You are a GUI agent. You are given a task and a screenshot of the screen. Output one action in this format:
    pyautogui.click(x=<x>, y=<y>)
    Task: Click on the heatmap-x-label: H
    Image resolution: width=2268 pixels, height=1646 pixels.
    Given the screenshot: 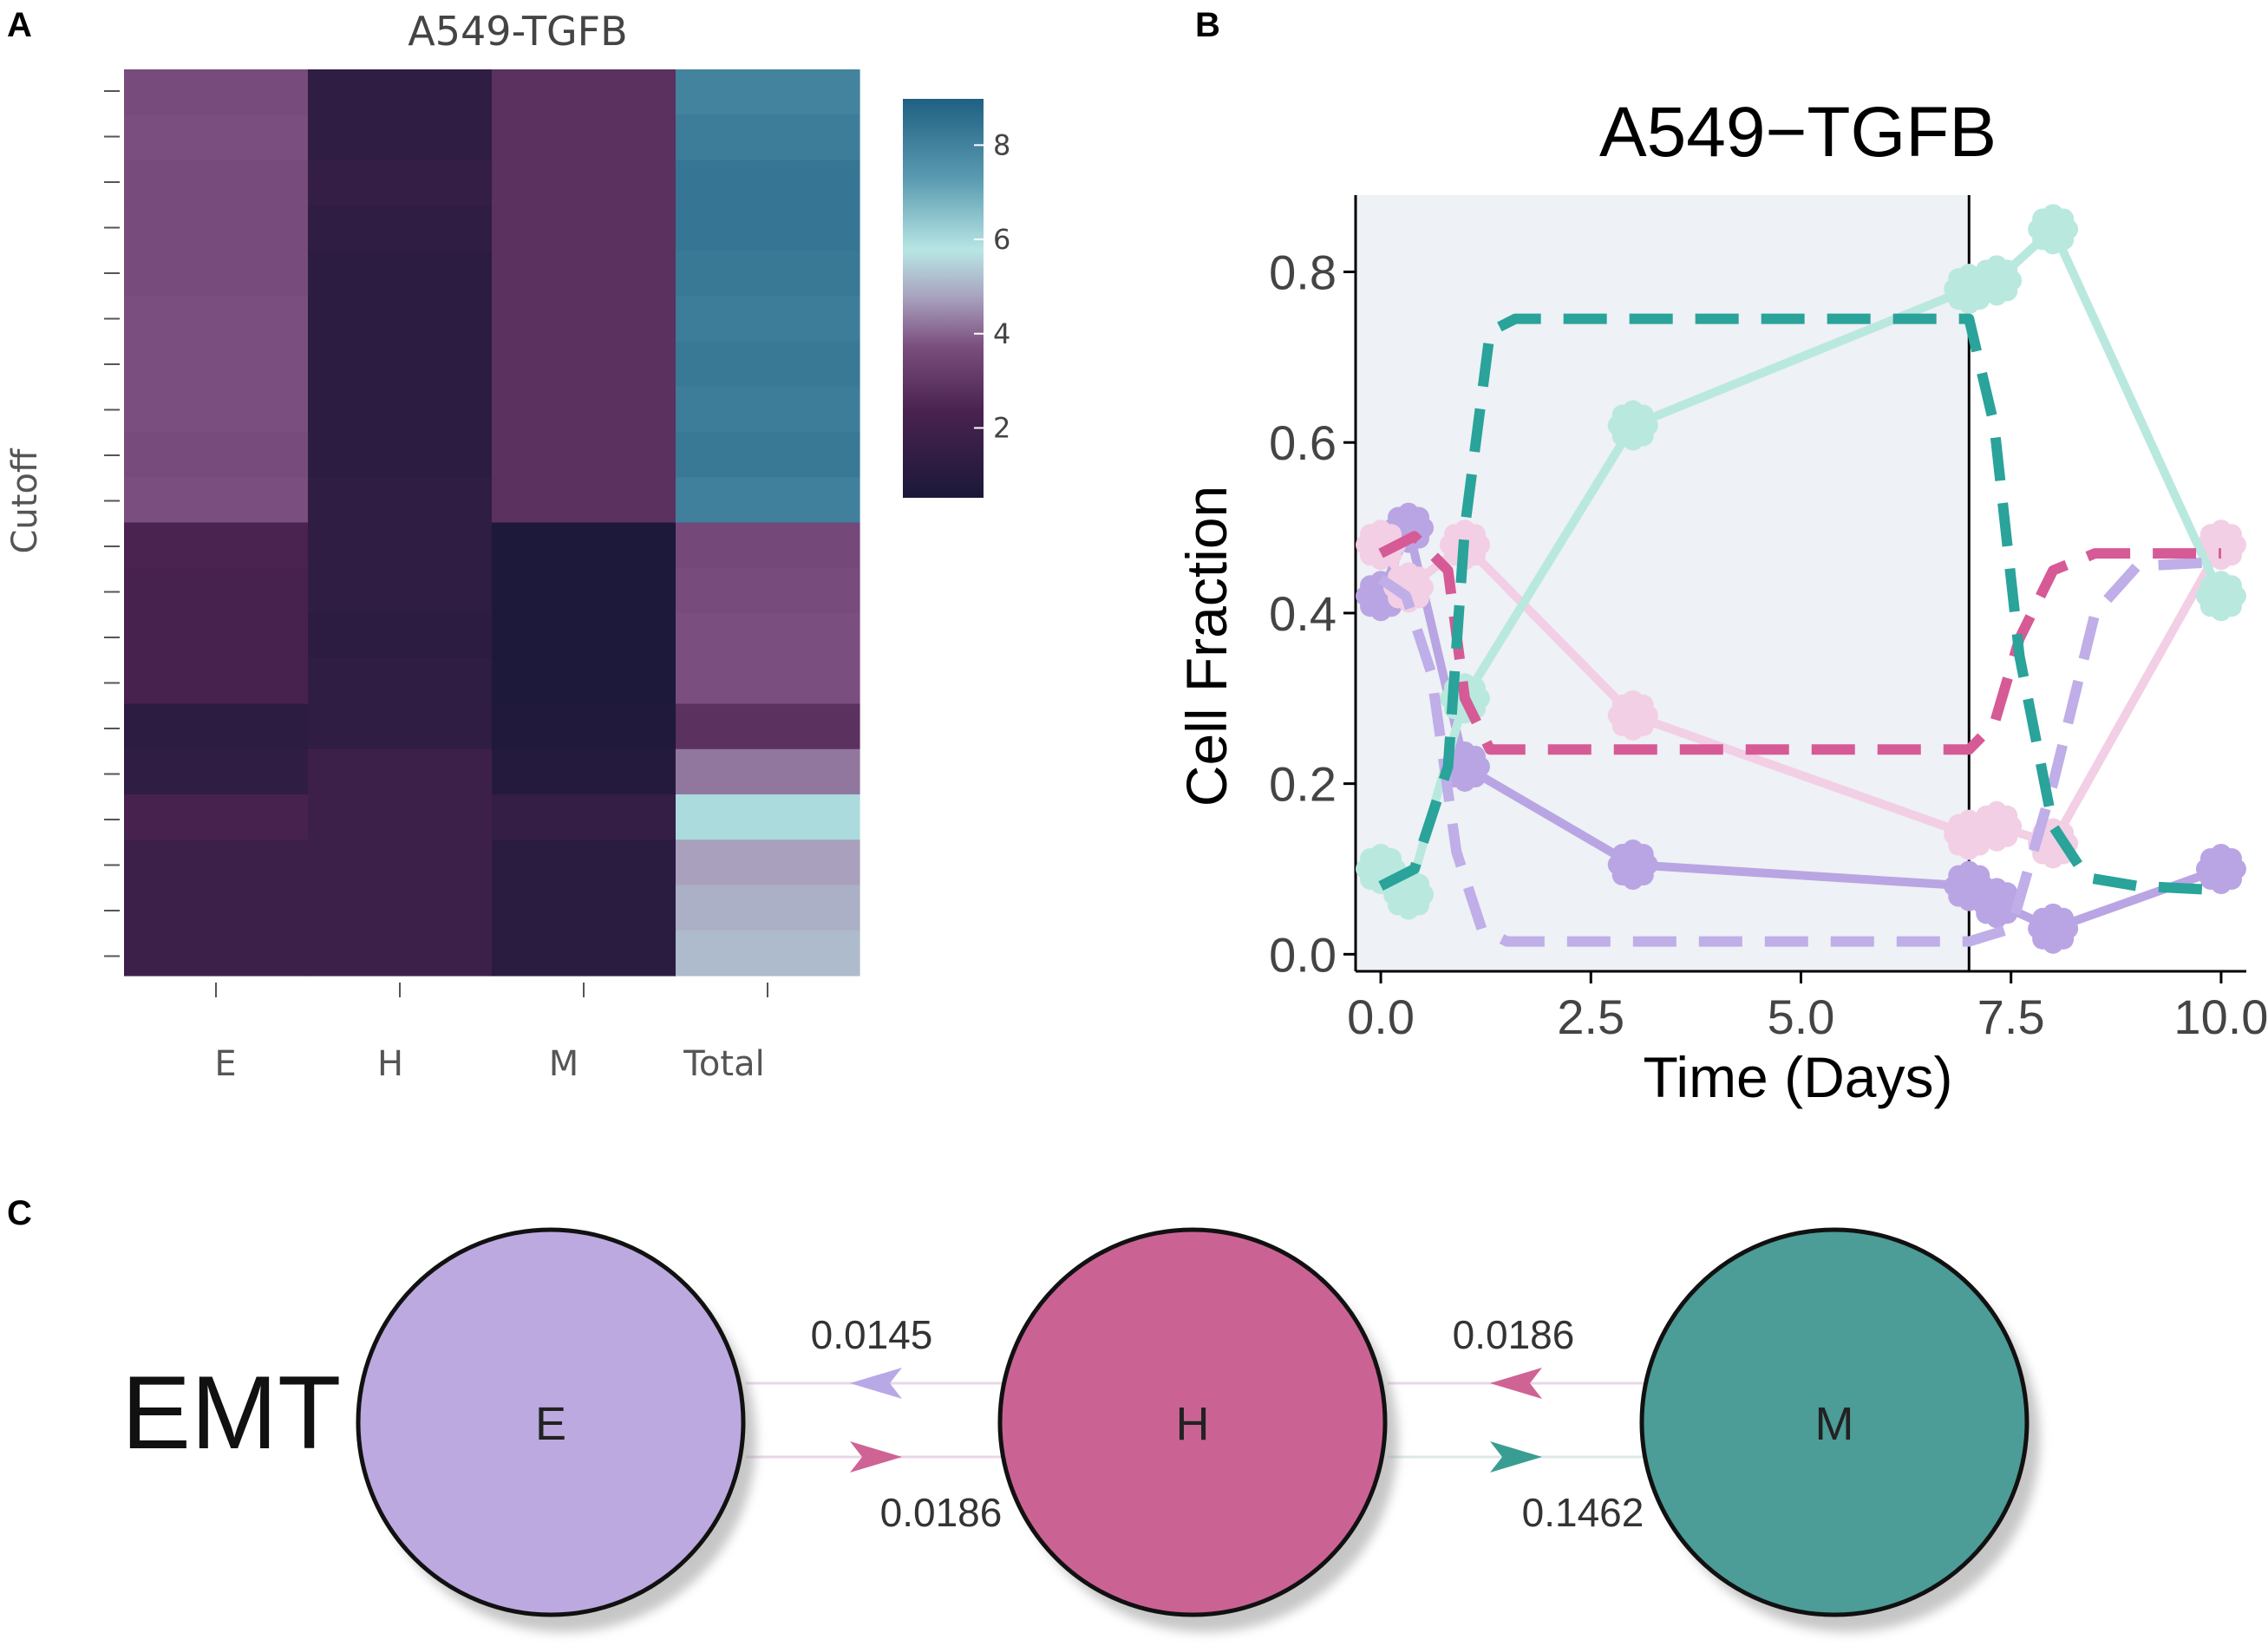 What is the action you would take?
    pyautogui.click(x=390, y=1064)
    